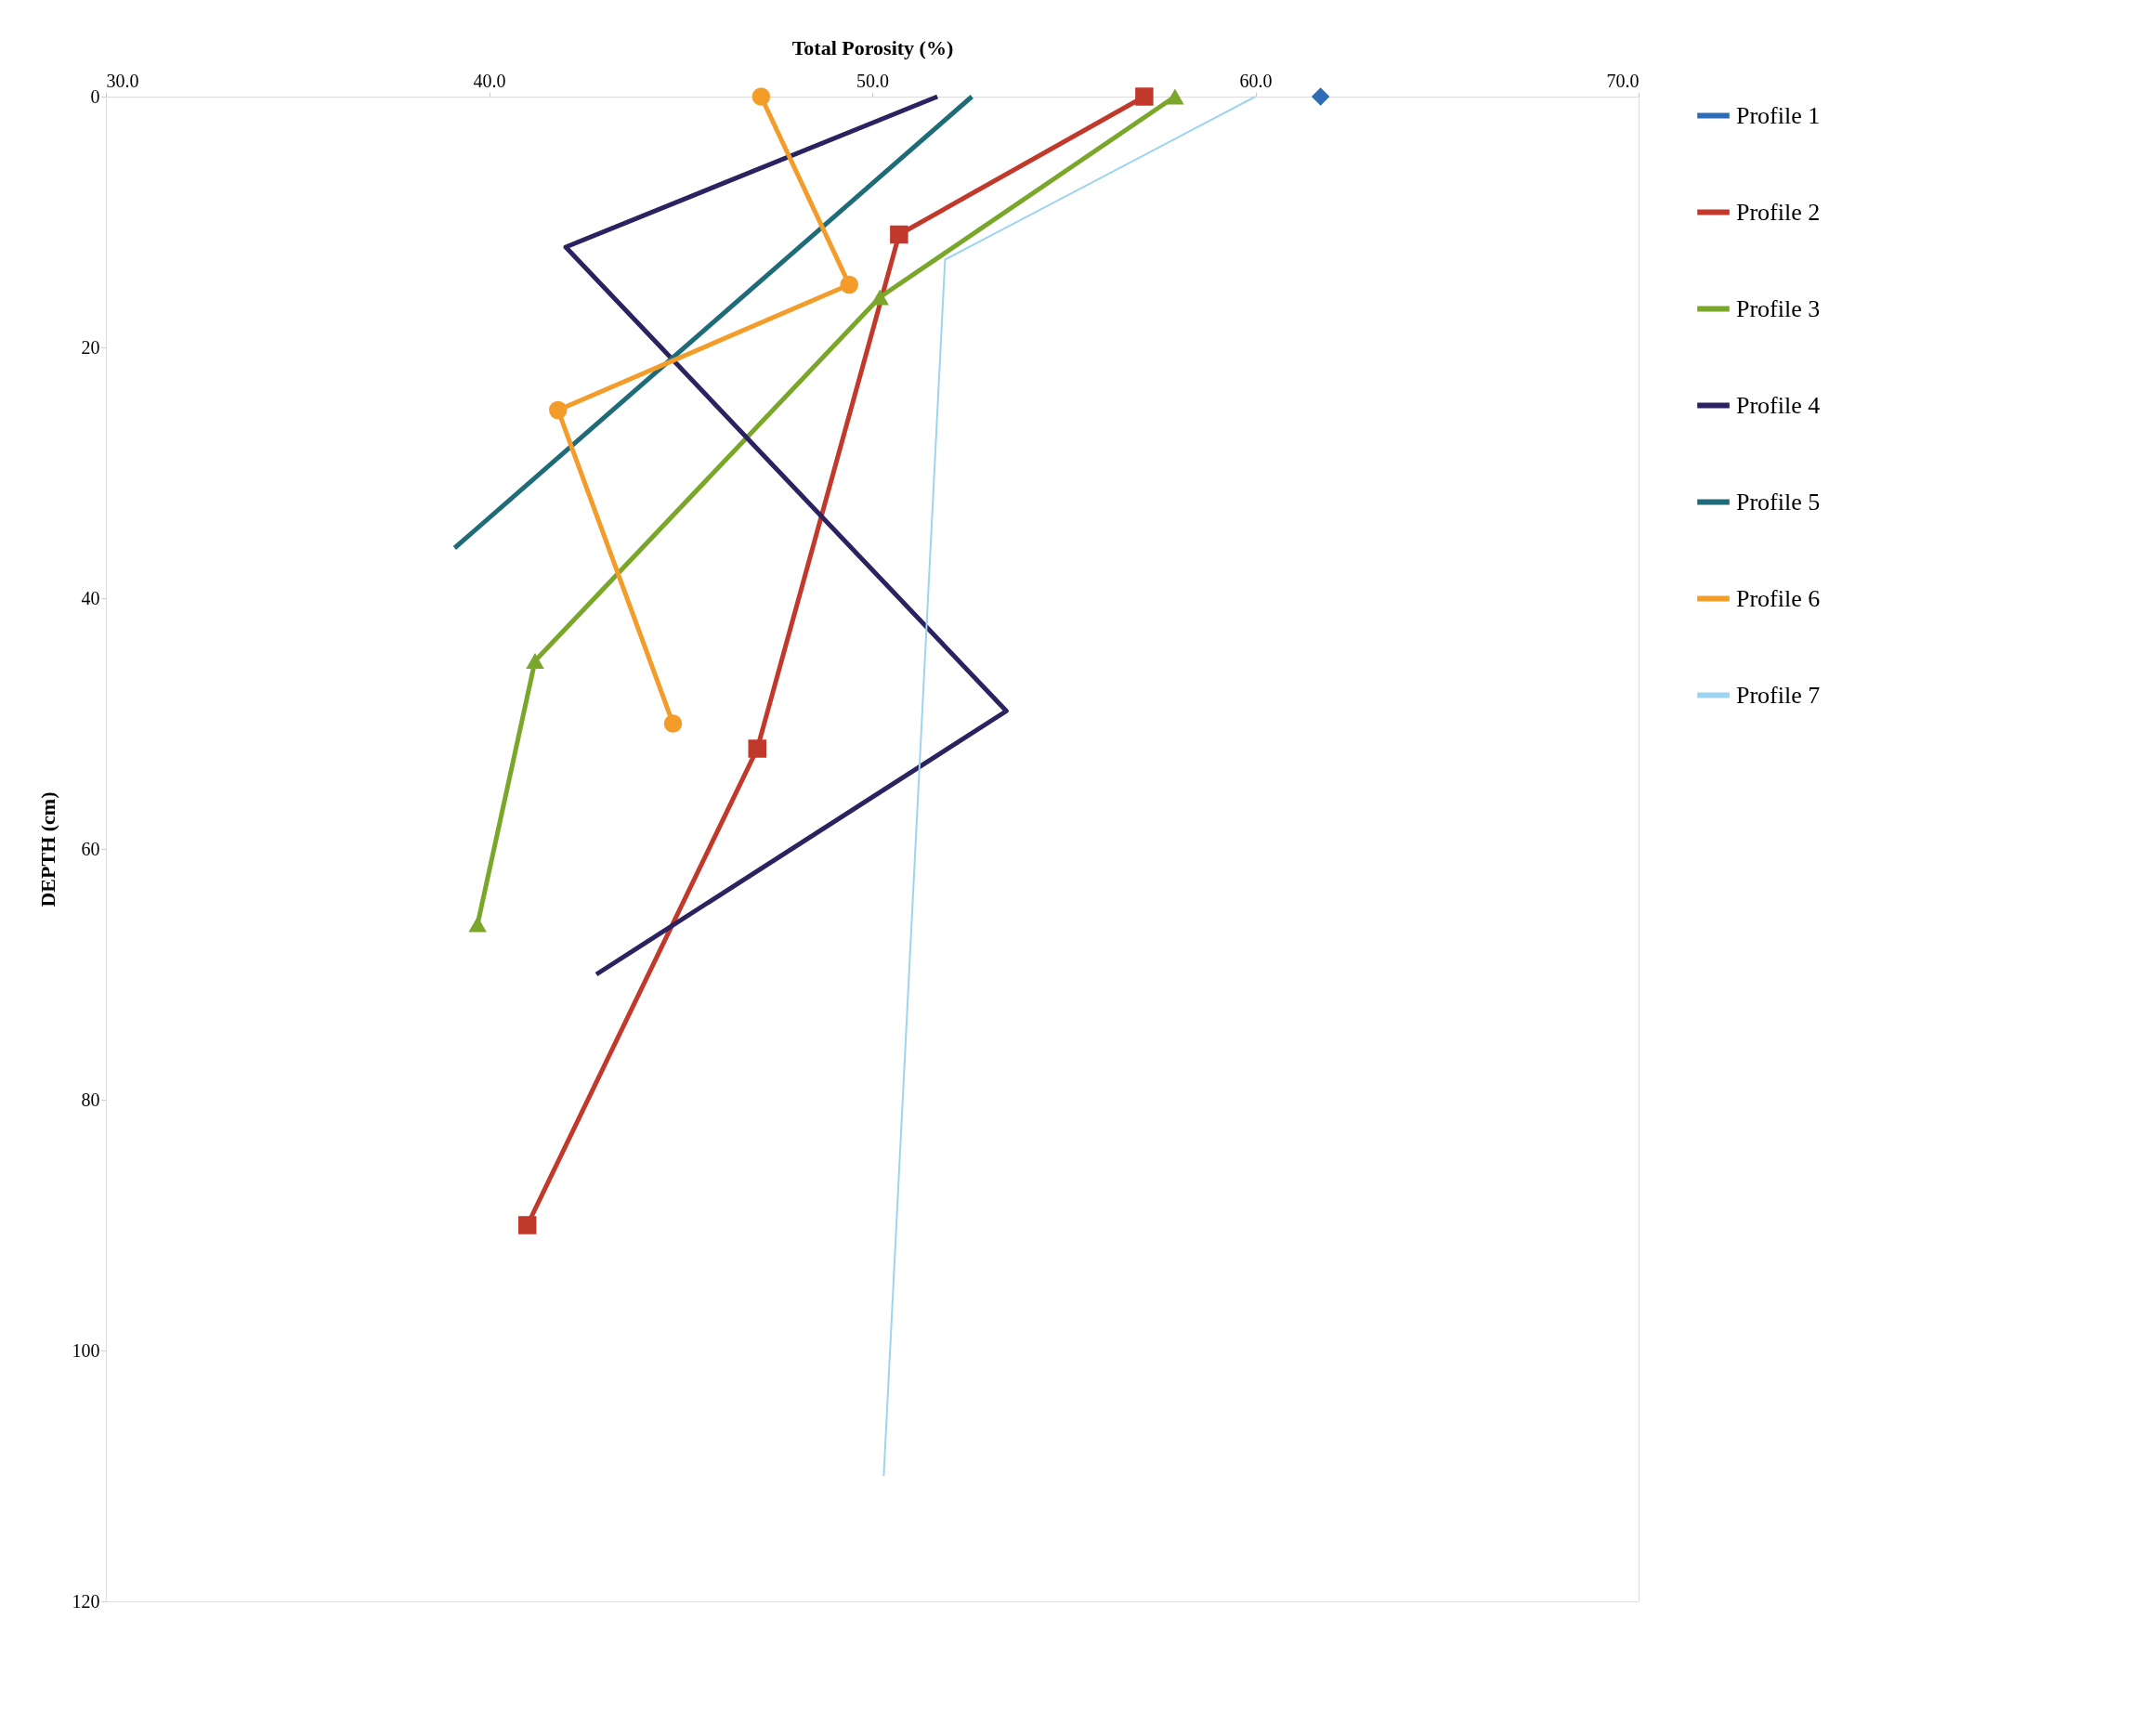 Image resolution: width=2156 pixels, height=1710 pixels. Describe the element at coordinates (90, 347) in the screenshot. I see `y-tick-label: 20` at that location.